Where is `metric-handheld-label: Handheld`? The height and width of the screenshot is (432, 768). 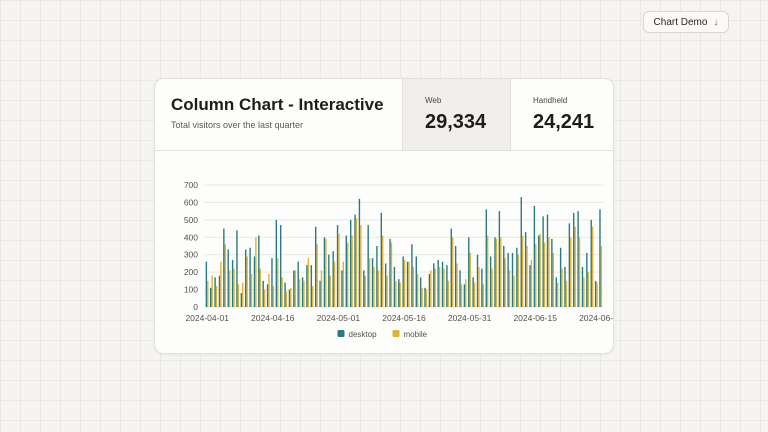
metric-handheld-label: Handheld is located at coordinates (550, 100).